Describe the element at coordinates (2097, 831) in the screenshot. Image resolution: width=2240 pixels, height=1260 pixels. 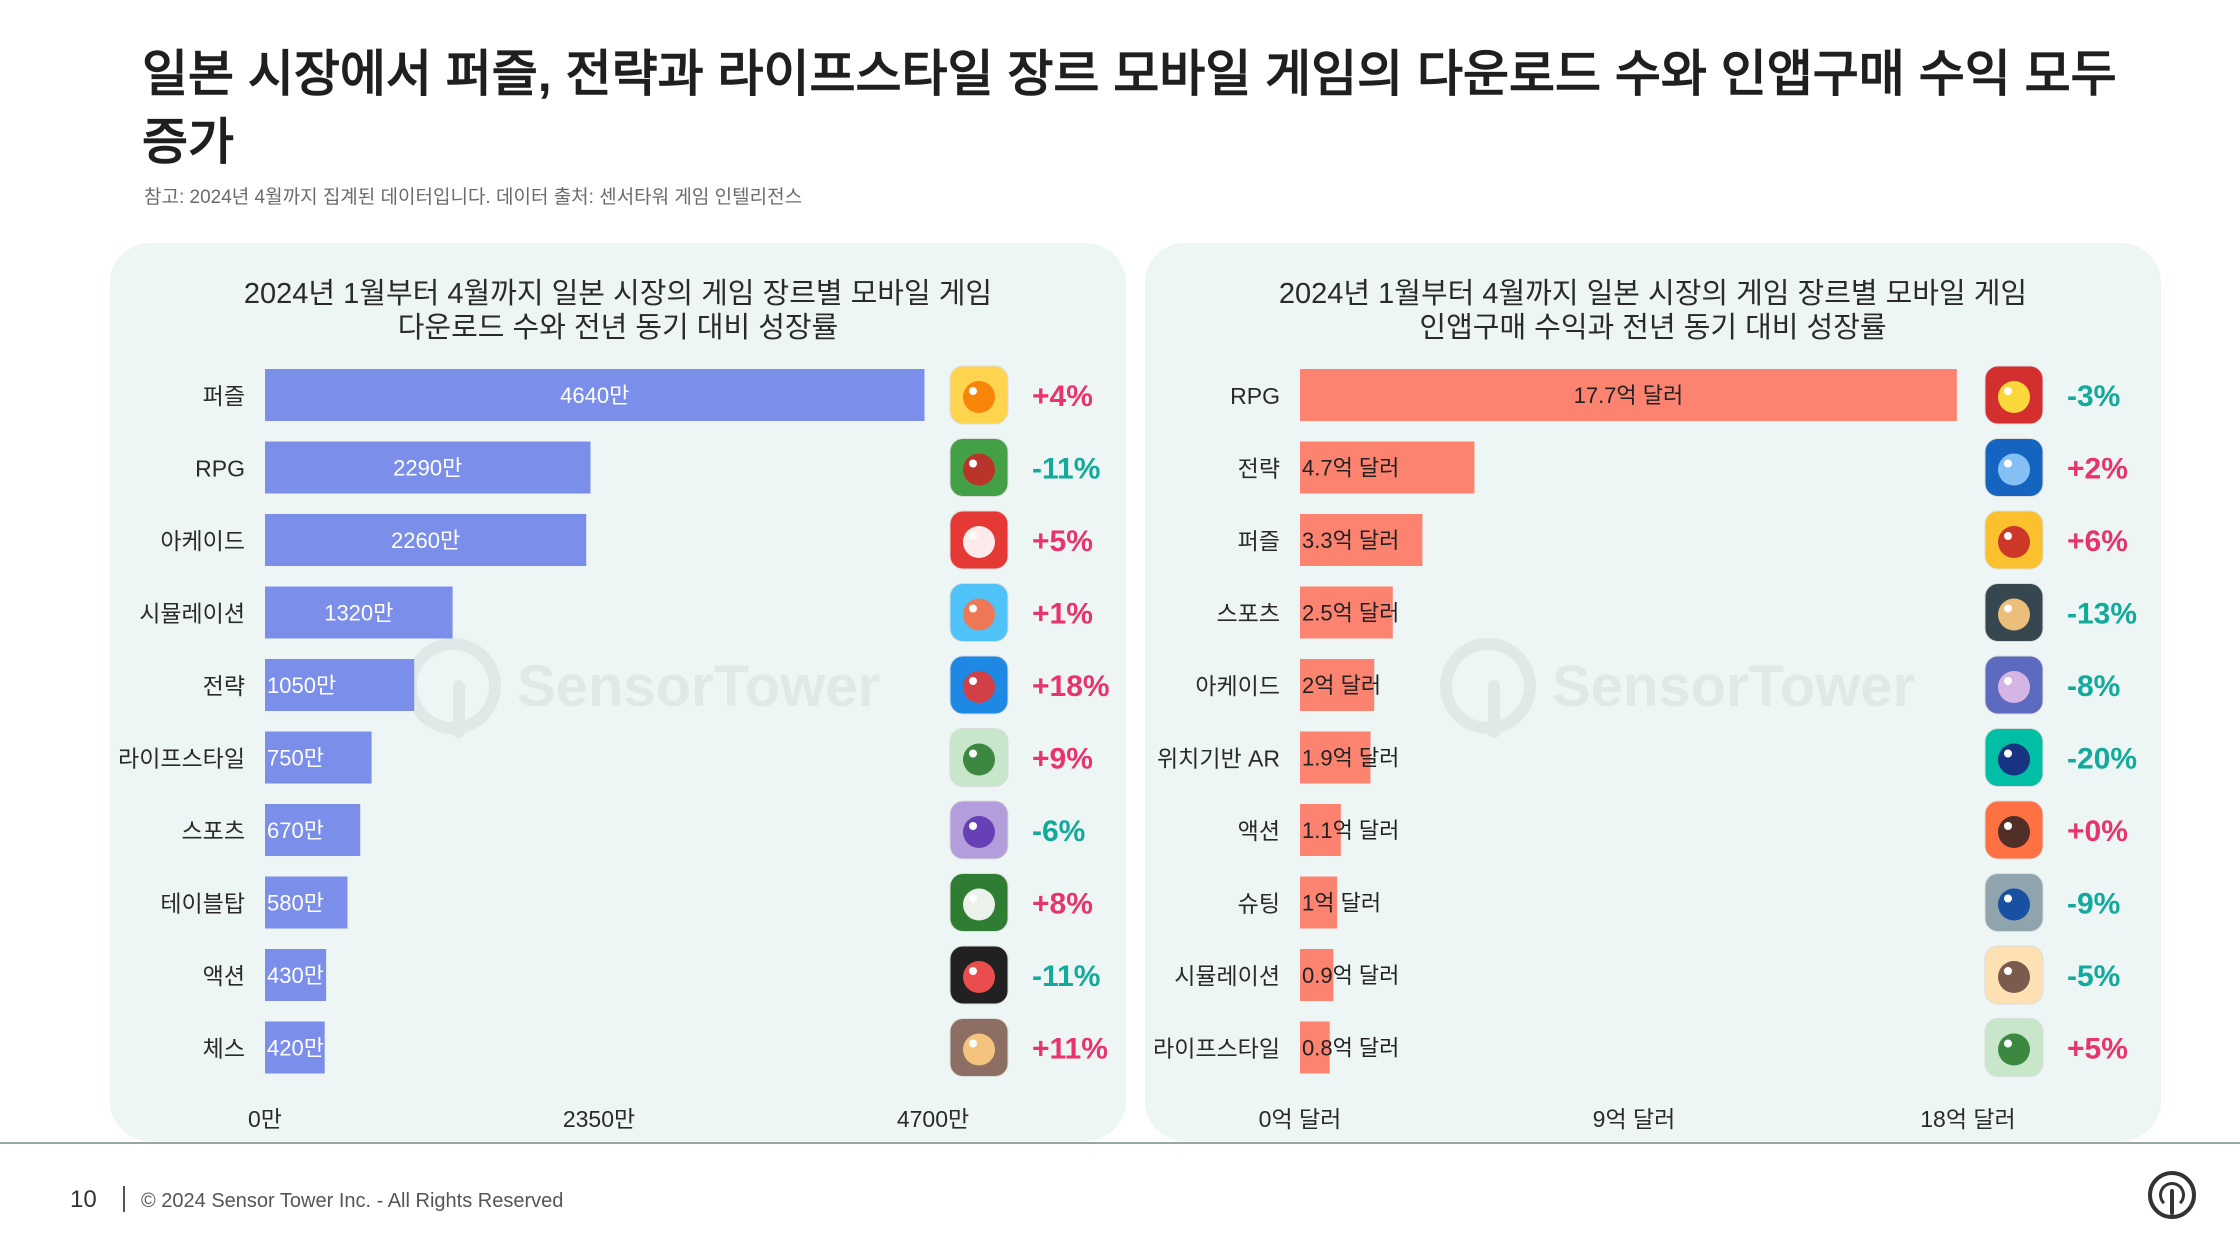
I see `growth-label: +0%` at that location.